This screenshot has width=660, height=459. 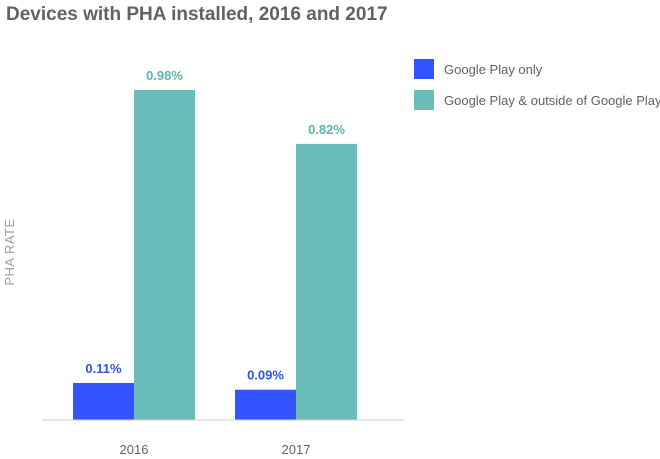 What do you see at coordinates (265, 375) in the screenshot?
I see `data-label-google-play-only-2017: 0.09%` at bounding box center [265, 375].